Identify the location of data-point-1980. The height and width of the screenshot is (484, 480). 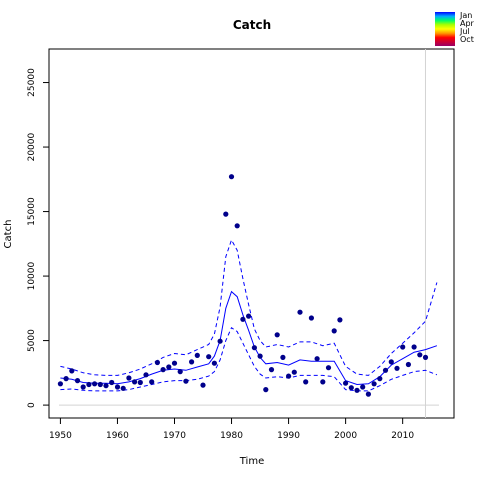
(231, 177).